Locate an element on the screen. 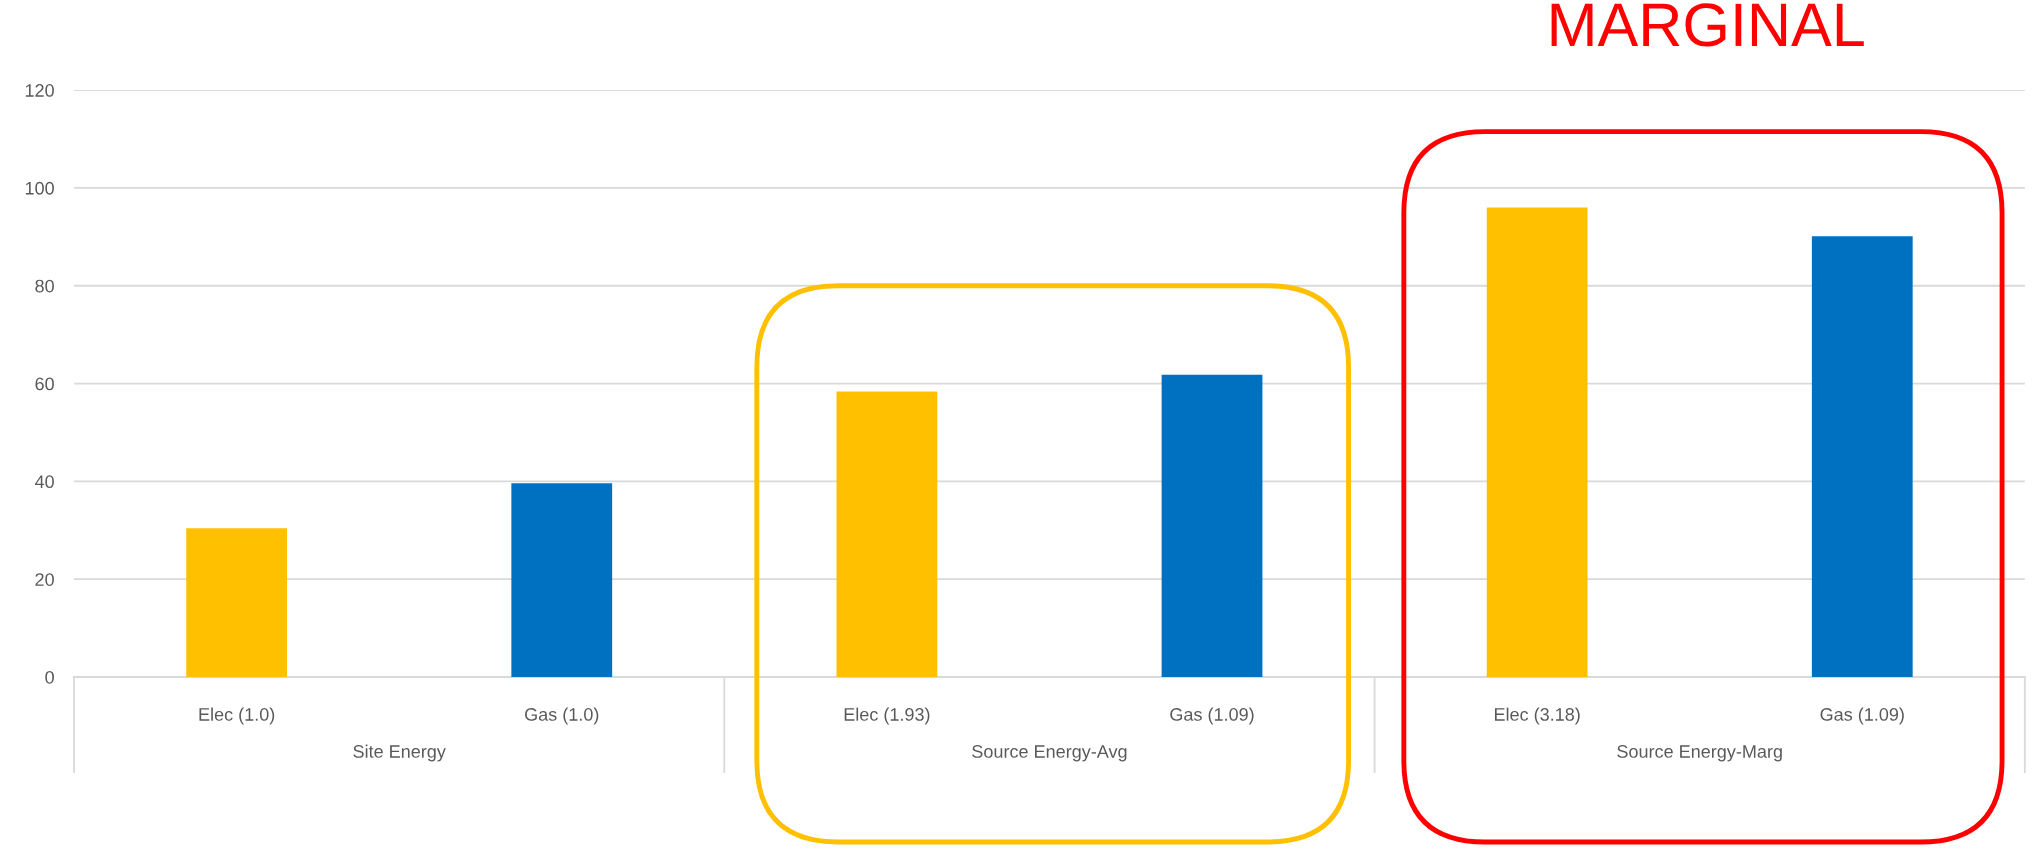  x-tick-label: Gas (1.0) is located at coordinates (562, 716).